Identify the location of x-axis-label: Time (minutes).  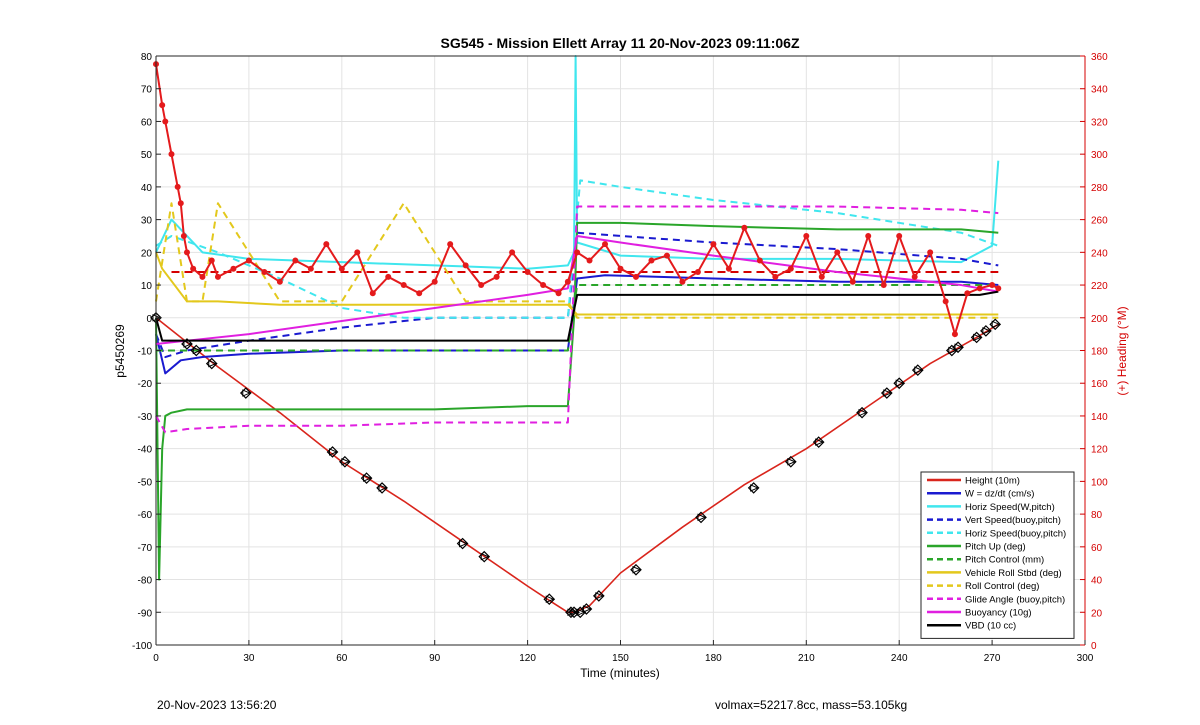
(620, 673).